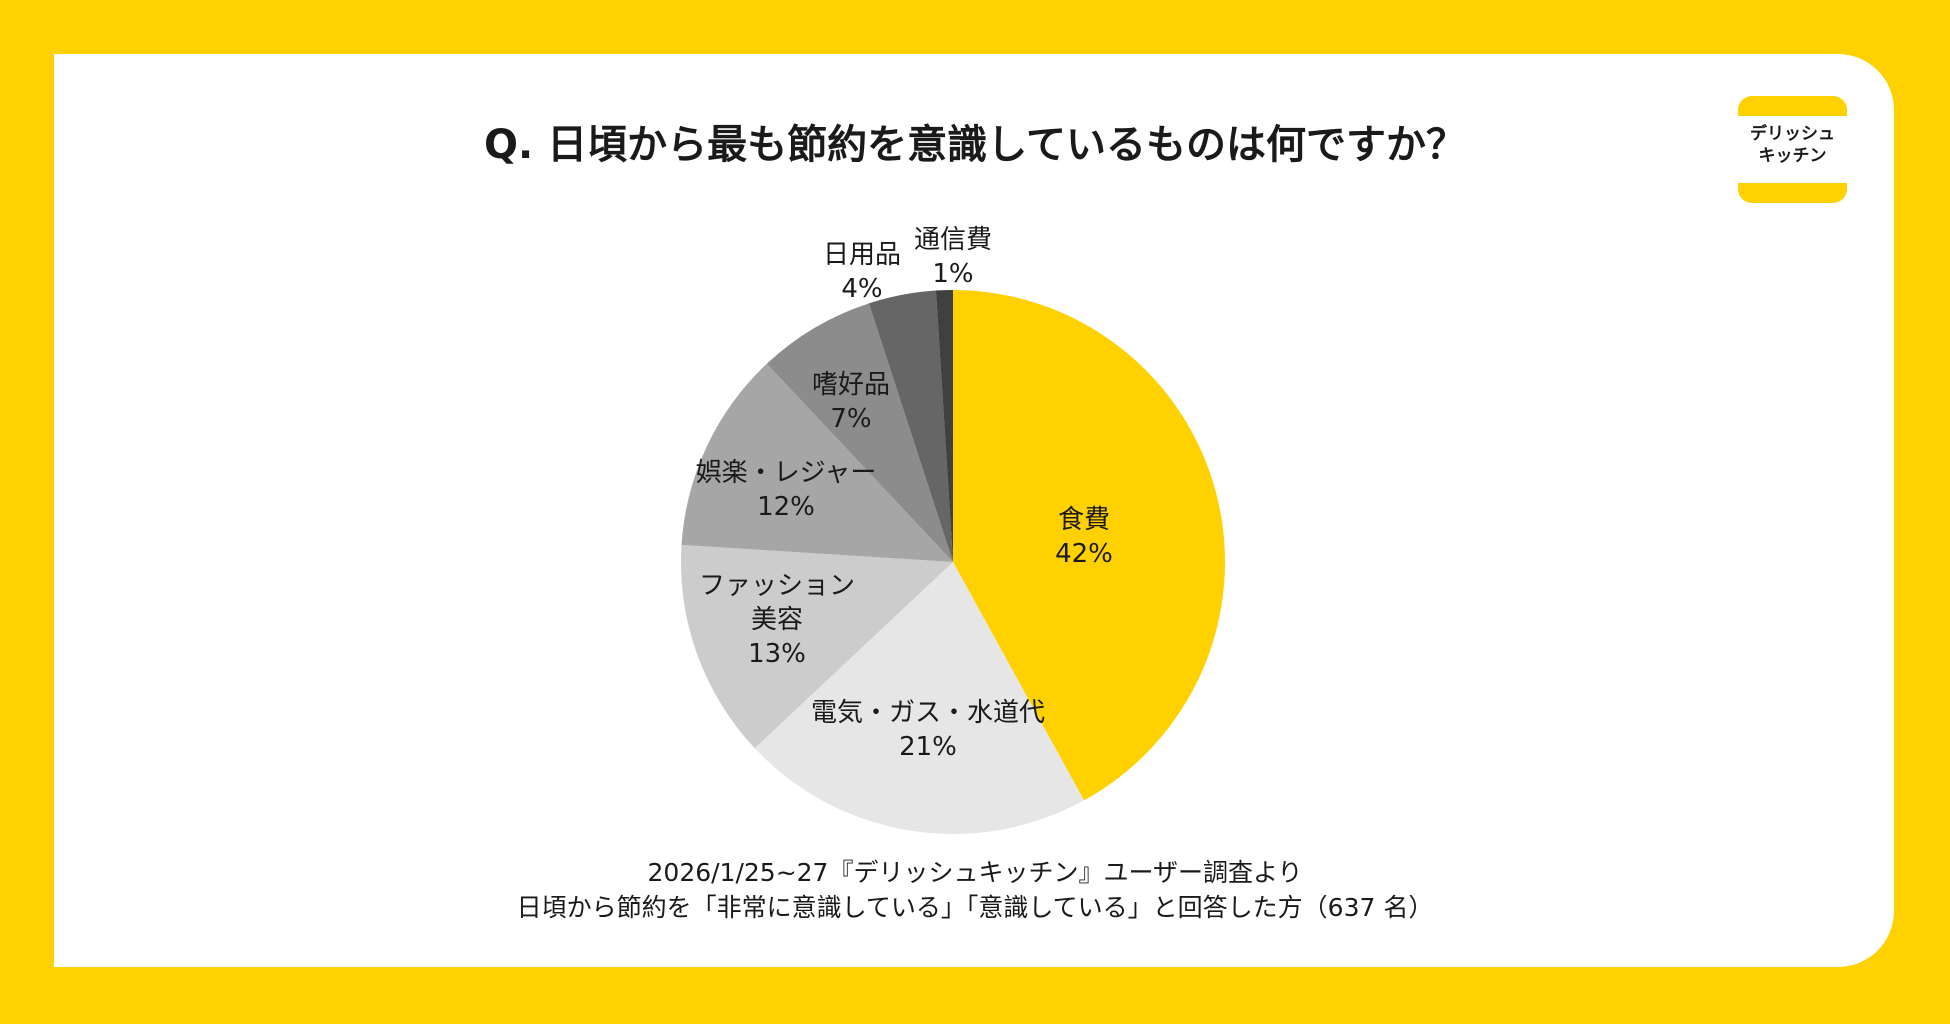  Describe the element at coordinates (862, 272) in the screenshot. I see `slice-label: 日用品 4%` at that location.